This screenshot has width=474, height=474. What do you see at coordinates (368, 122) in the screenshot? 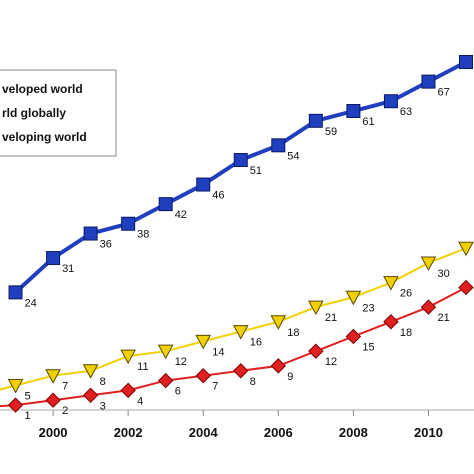
I see `data-label: 61` at bounding box center [368, 122].